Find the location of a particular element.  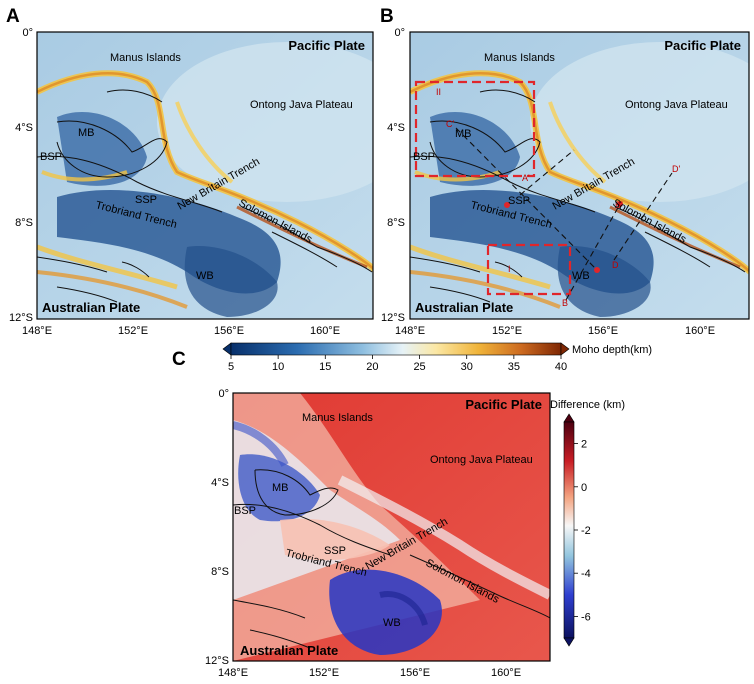

region-label-i: I is located at coordinates (509, 269).